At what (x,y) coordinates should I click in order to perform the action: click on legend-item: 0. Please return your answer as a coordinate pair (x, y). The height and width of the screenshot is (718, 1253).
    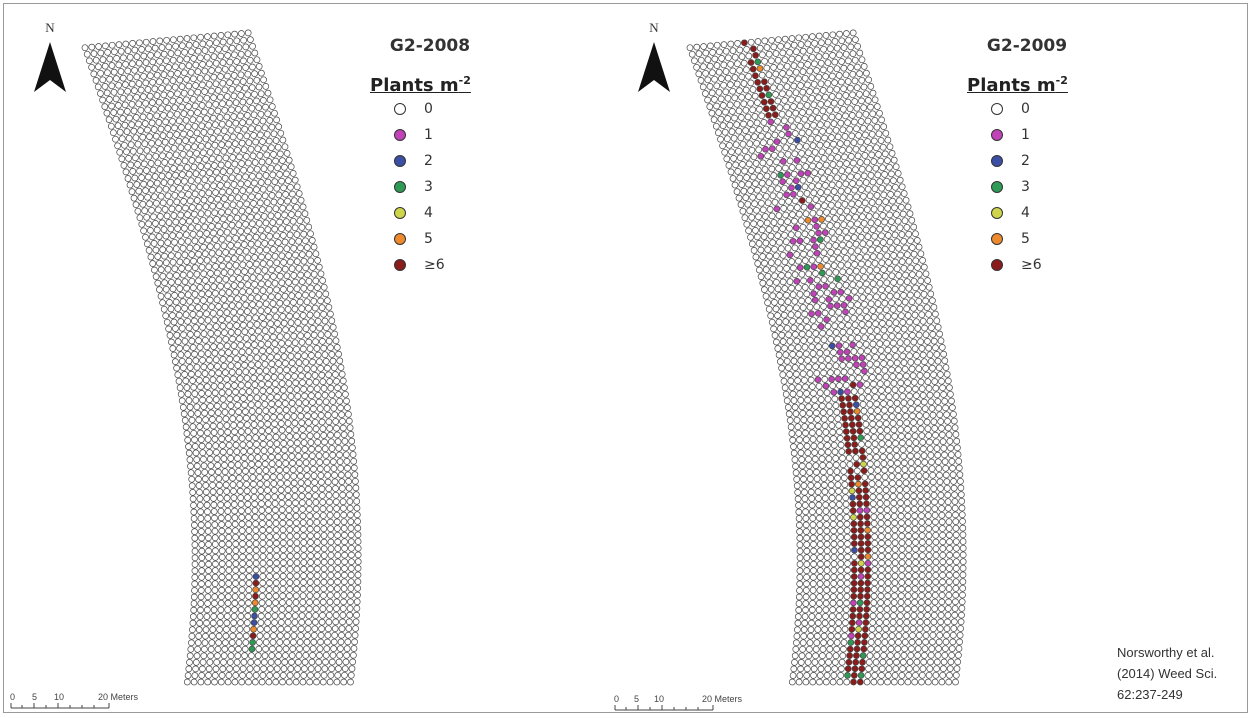
    Looking at the image, I should click on (452, 109).